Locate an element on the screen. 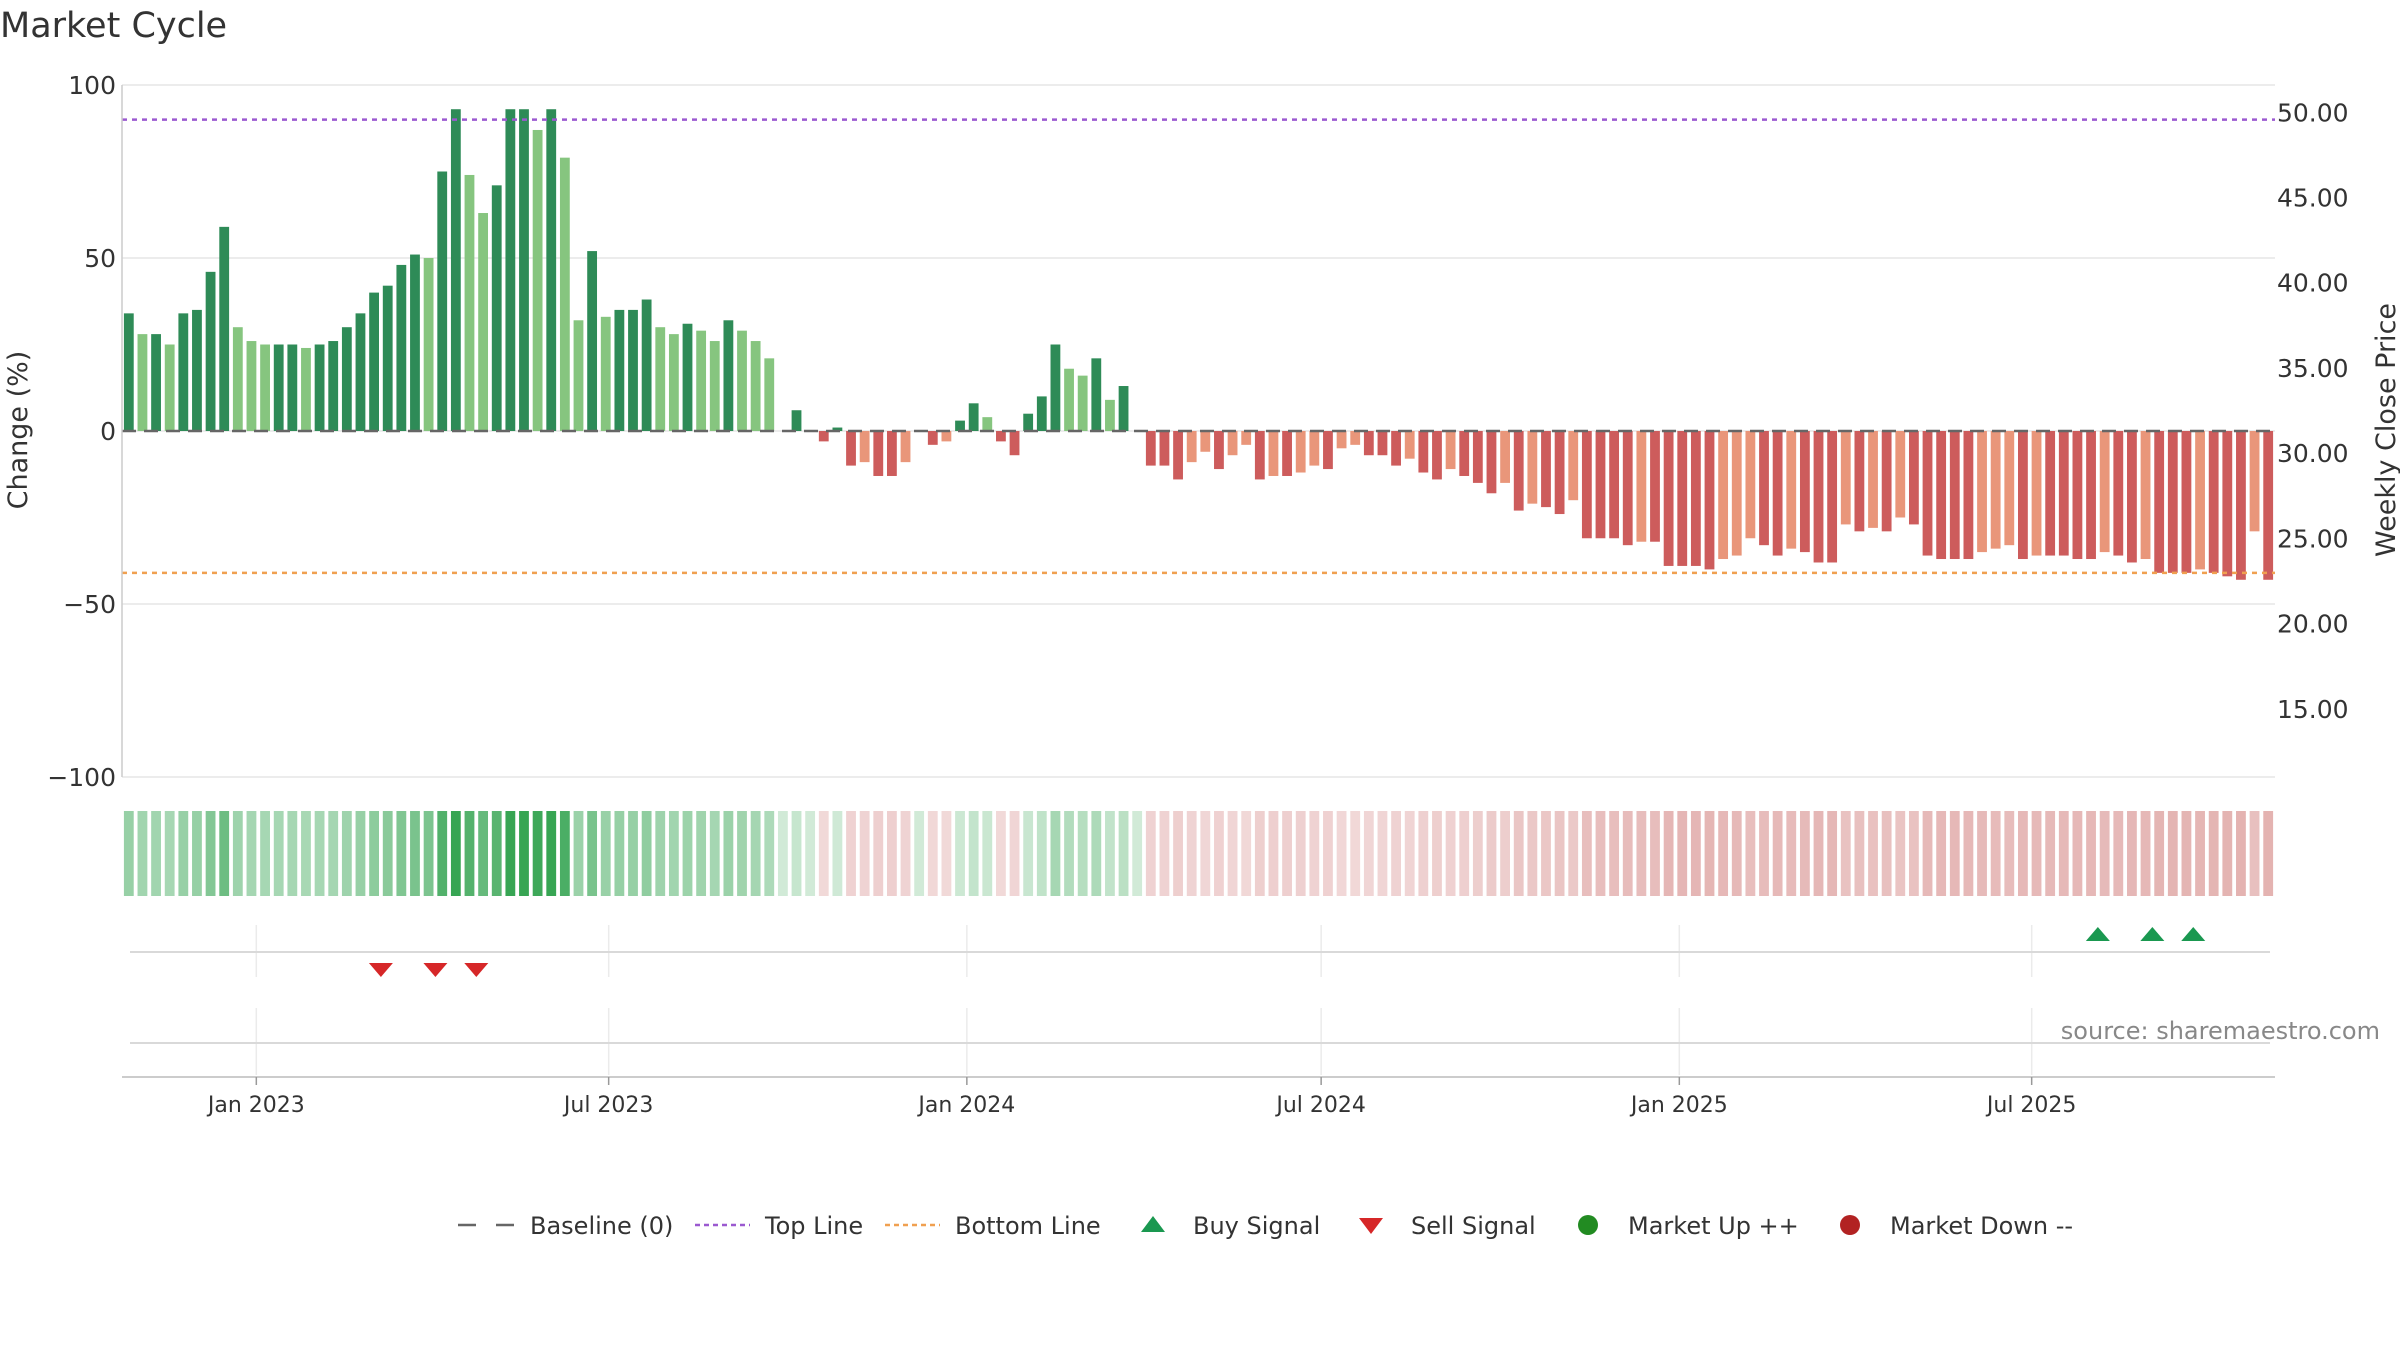 The height and width of the screenshot is (1350, 2400). y-tick-label: 0 is located at coordinates (108, 431).